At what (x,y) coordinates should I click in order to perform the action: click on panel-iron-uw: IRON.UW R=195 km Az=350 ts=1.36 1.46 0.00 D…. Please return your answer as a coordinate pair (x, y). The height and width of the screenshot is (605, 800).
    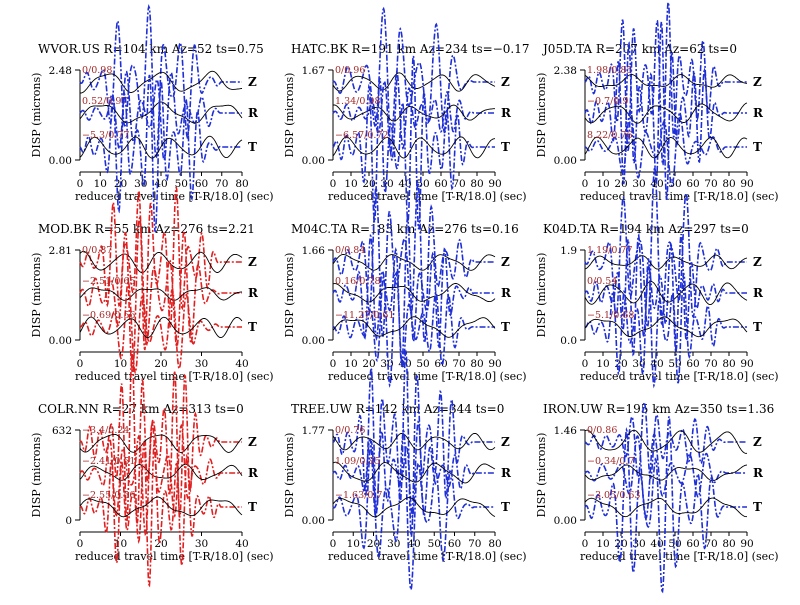
    Looking at the image, I should click on (657, 497).